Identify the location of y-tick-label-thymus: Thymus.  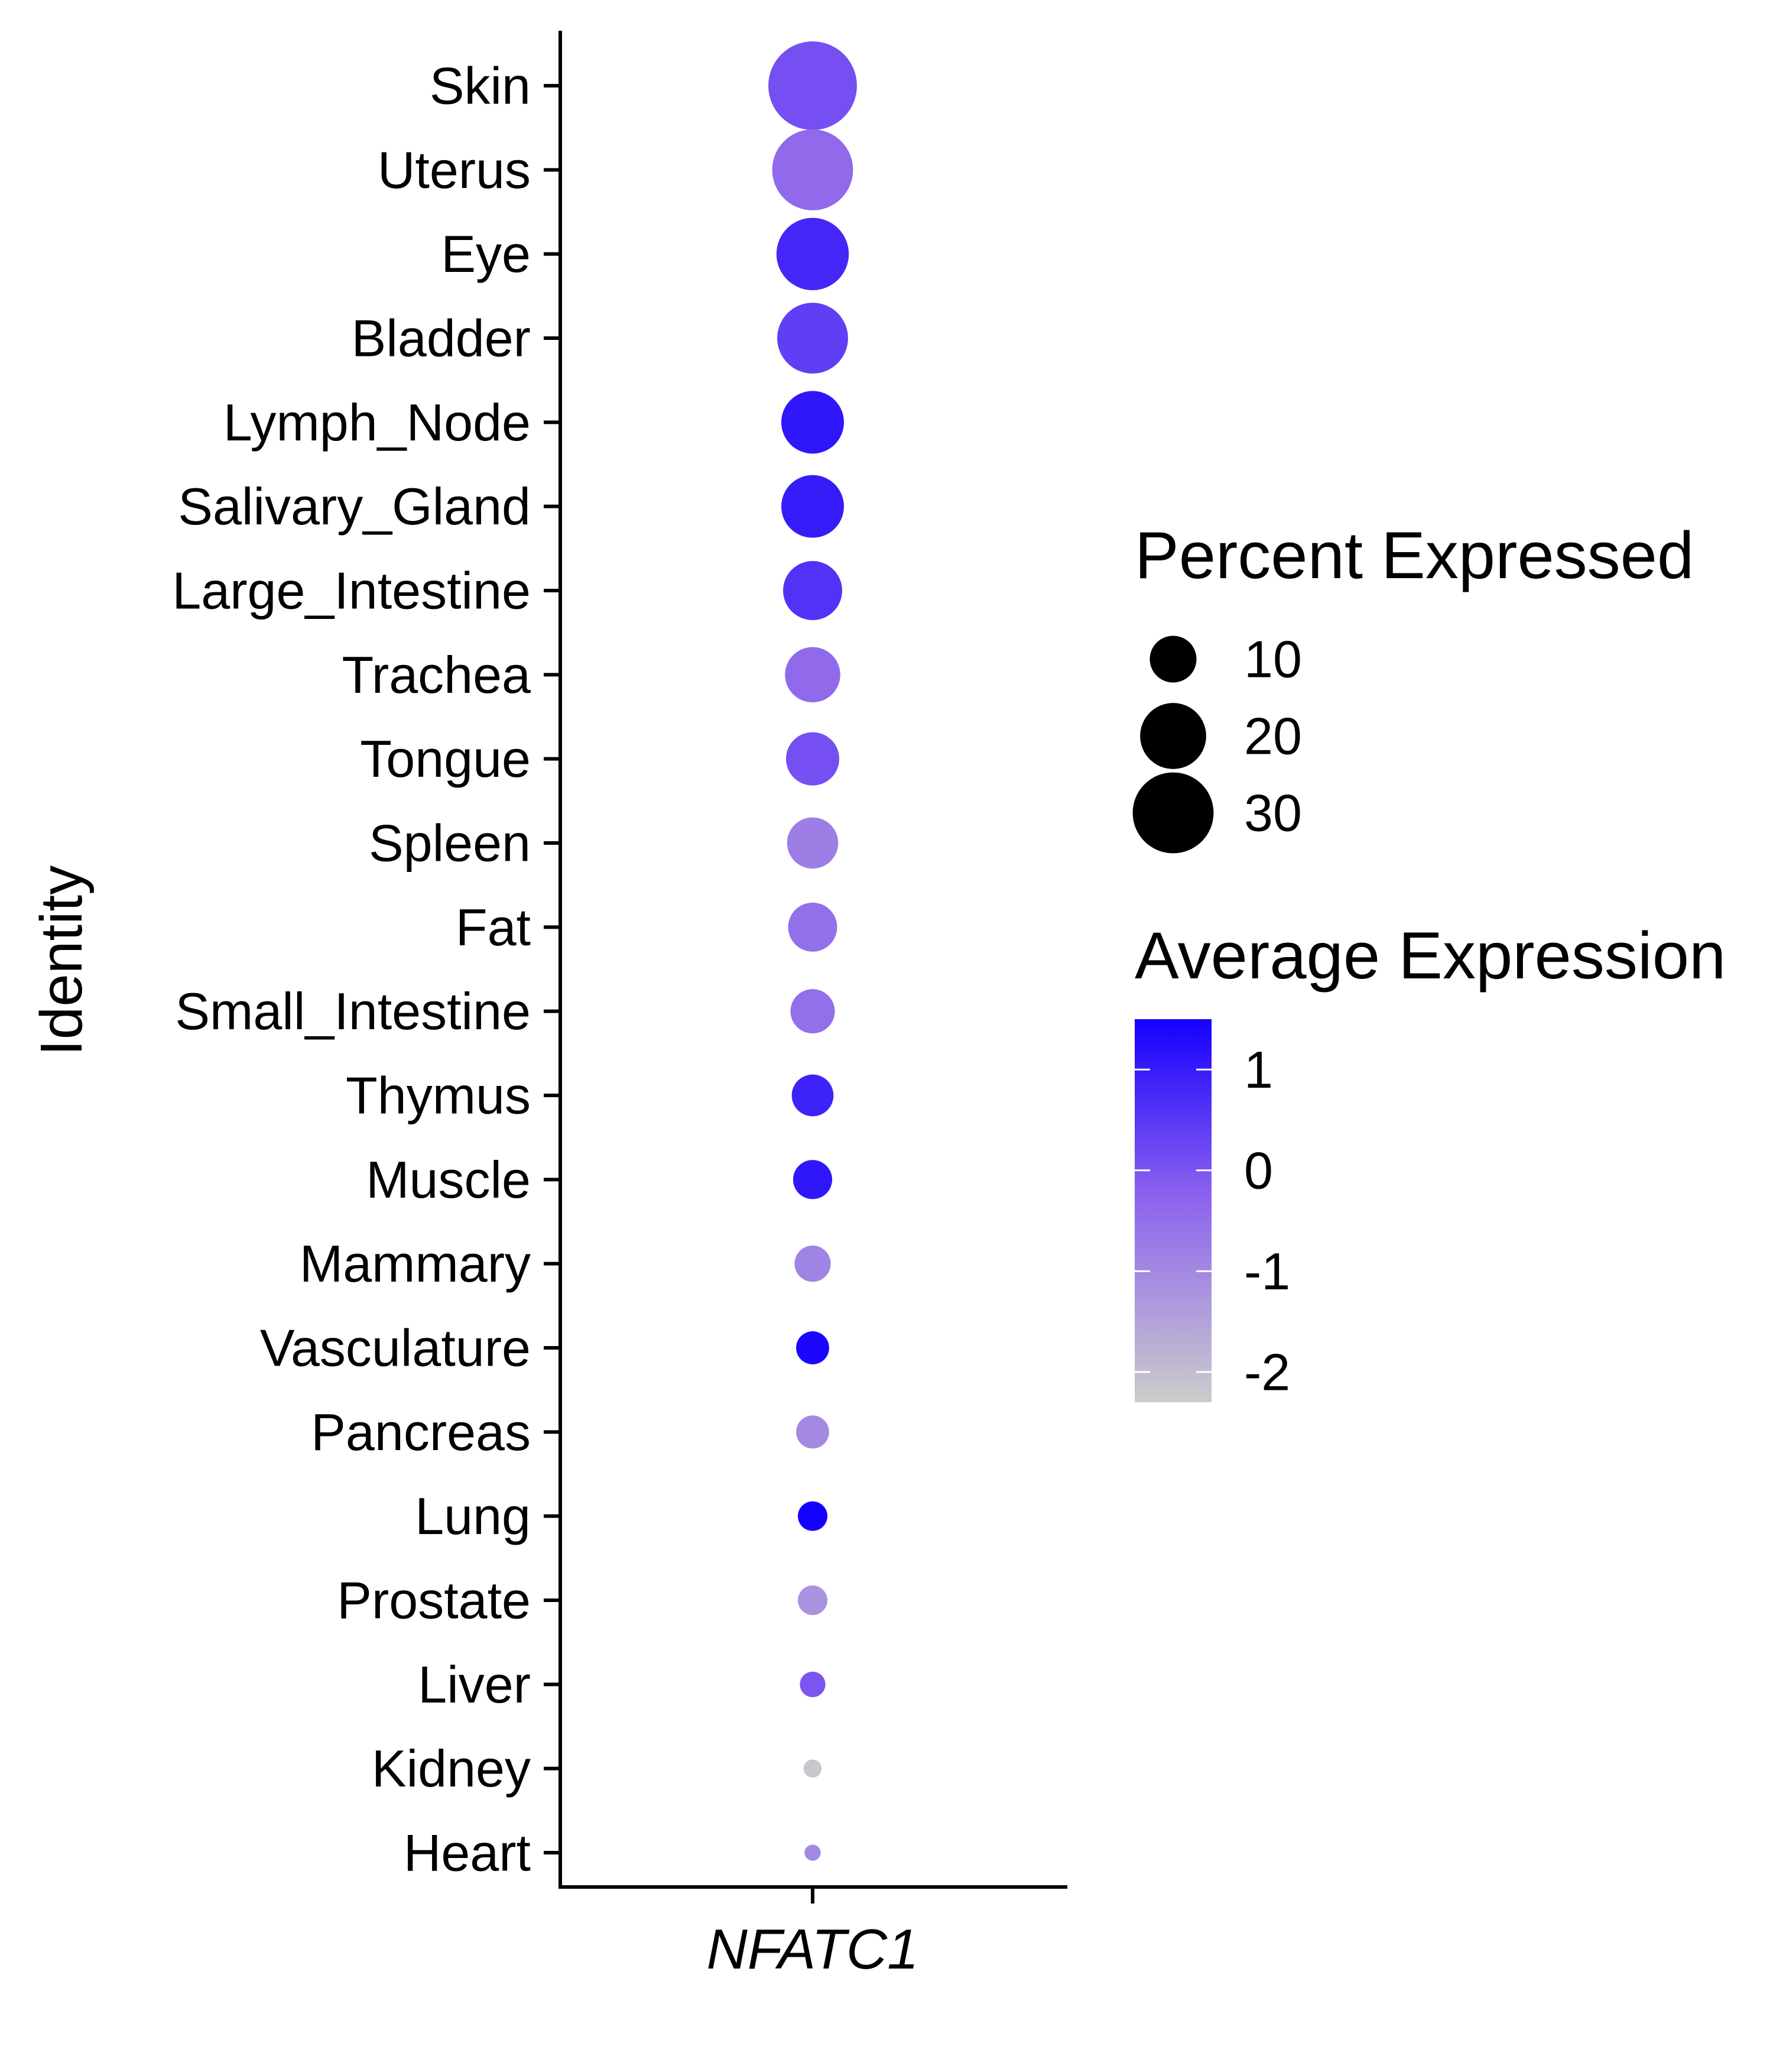
(438, 1095).